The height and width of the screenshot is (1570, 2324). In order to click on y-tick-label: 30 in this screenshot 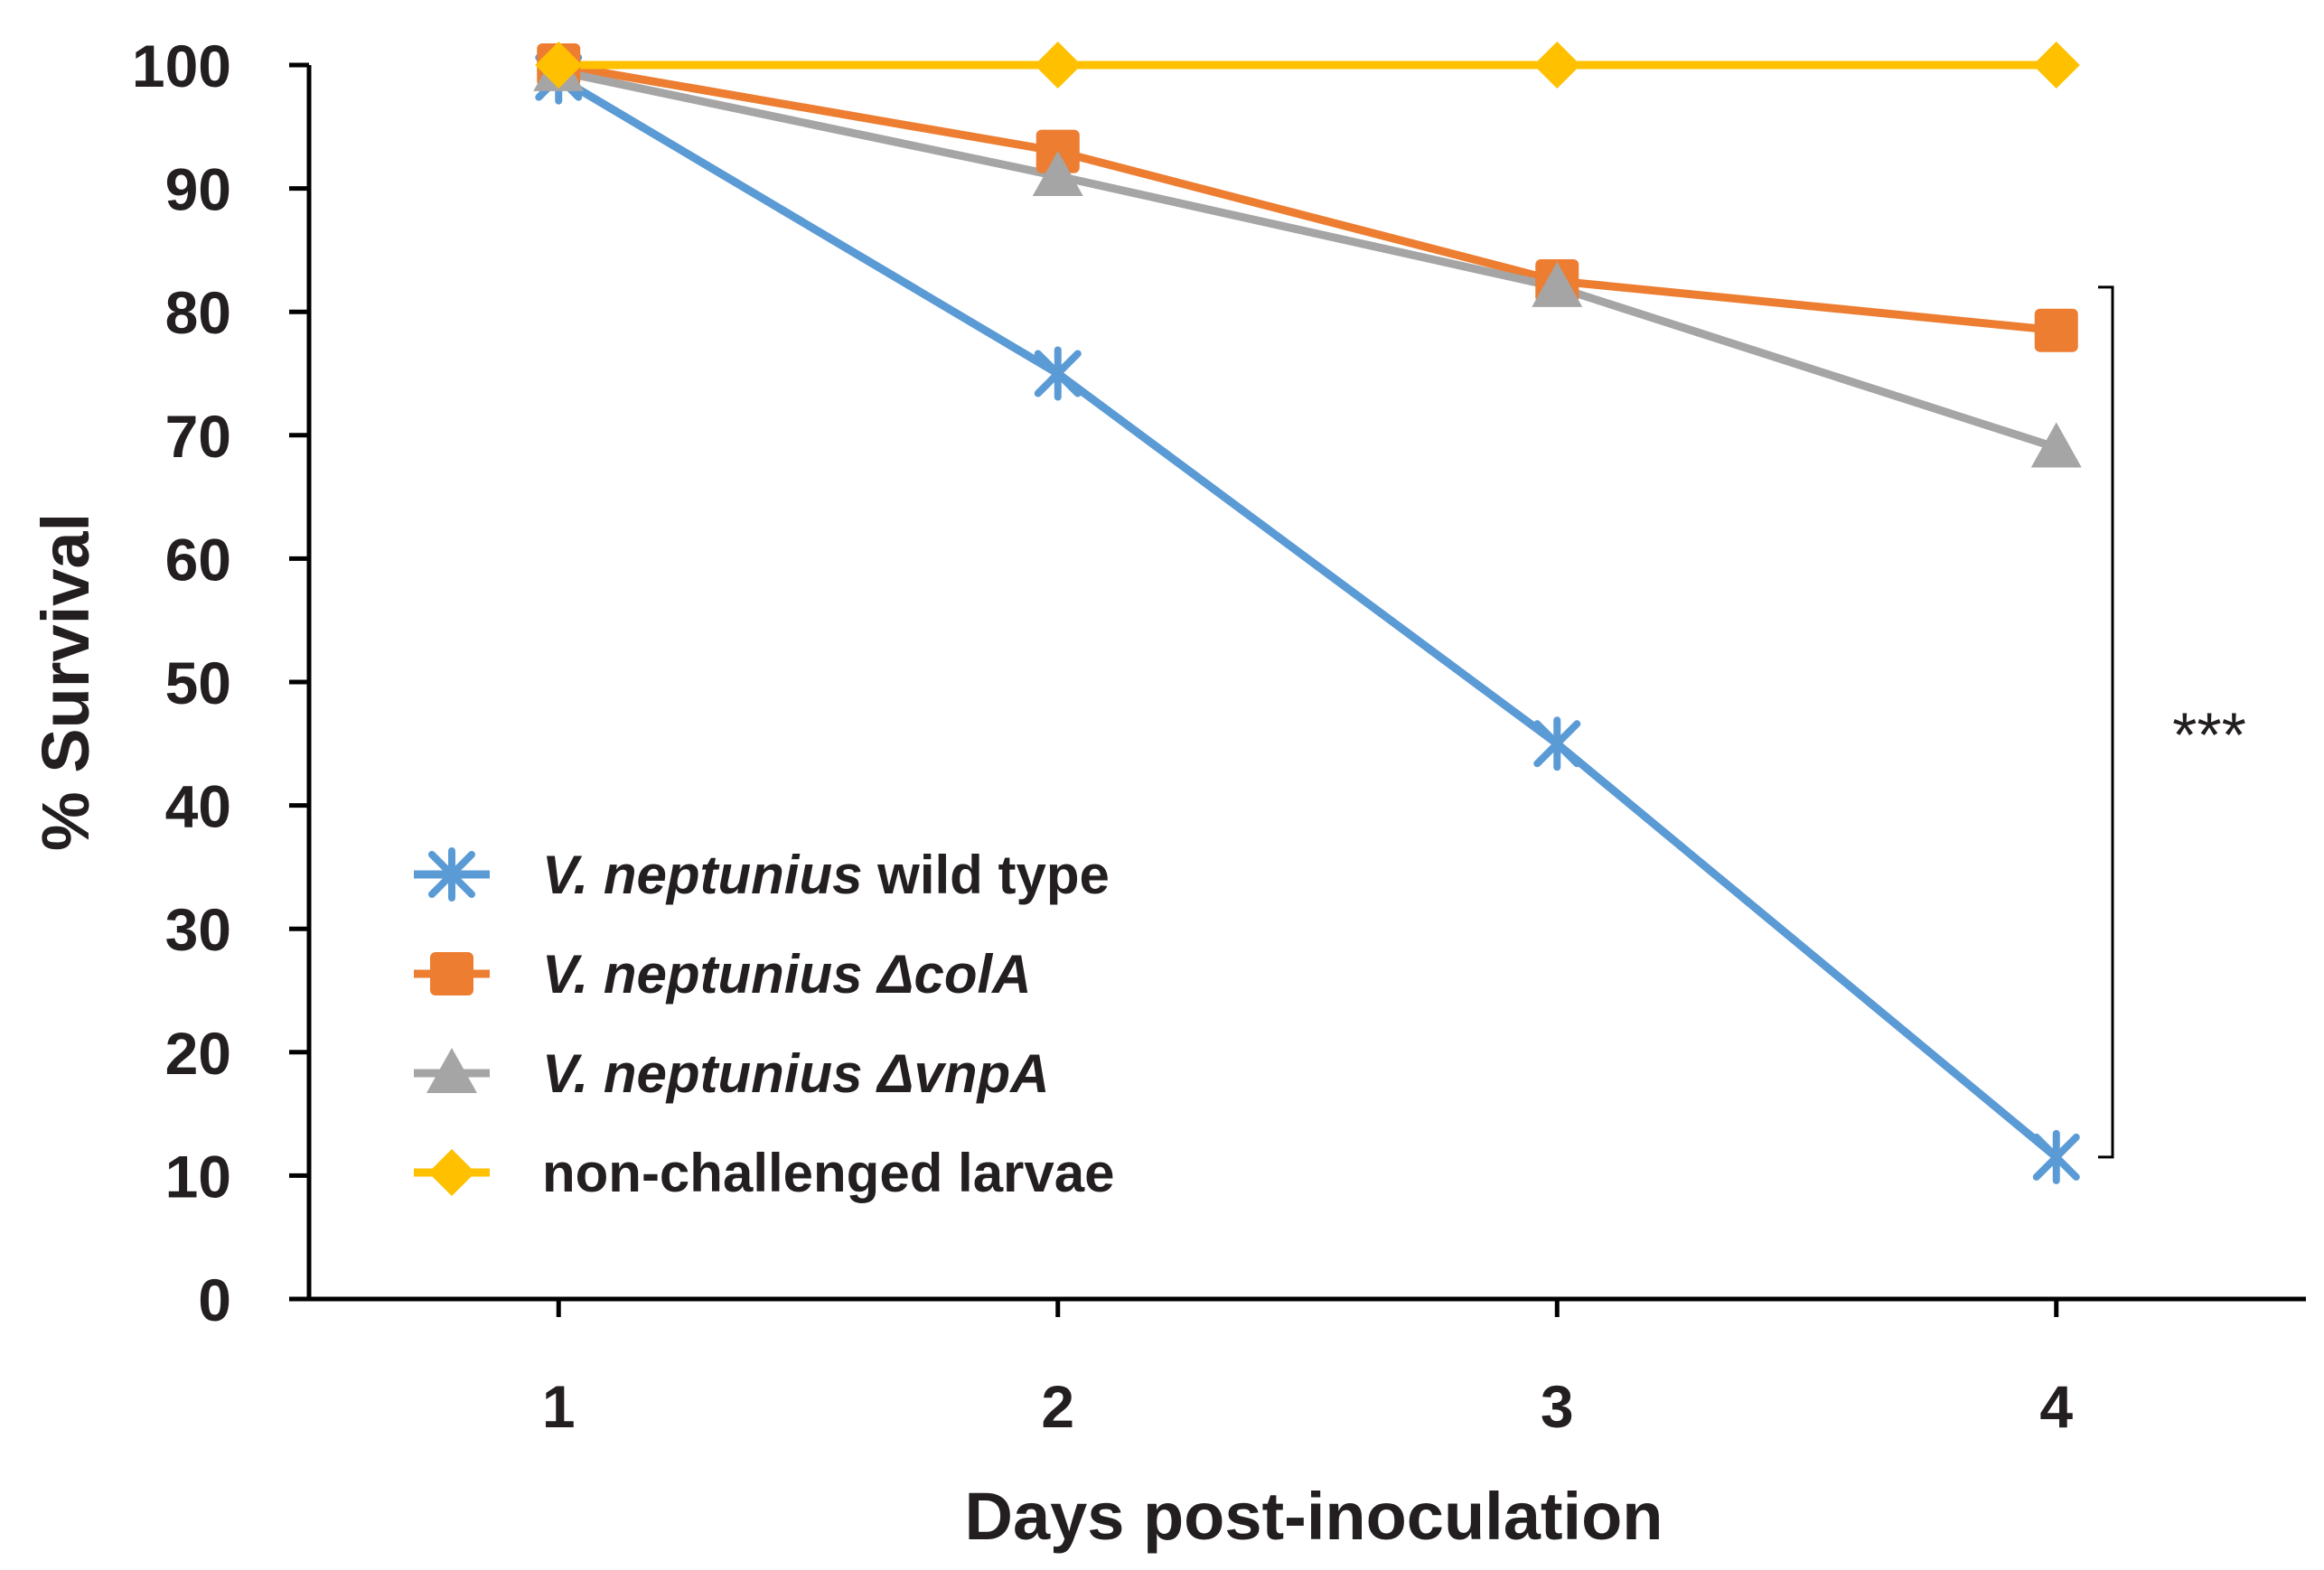, I will do `click(198, 930)`.